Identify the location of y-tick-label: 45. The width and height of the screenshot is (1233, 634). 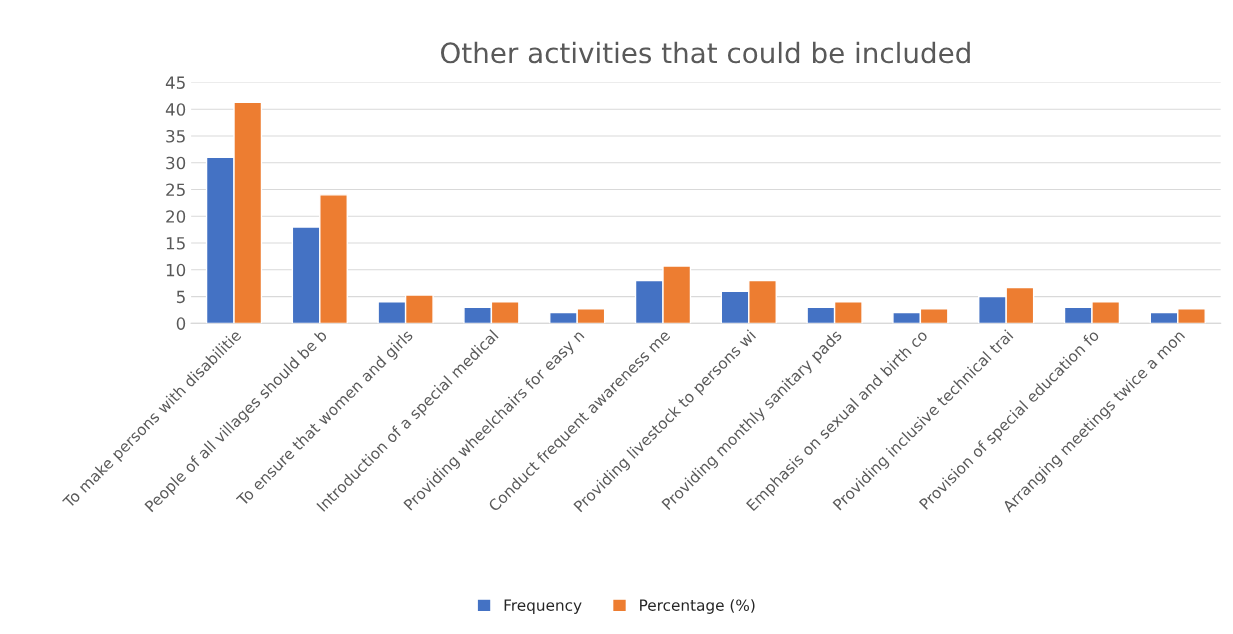
(175, 82).